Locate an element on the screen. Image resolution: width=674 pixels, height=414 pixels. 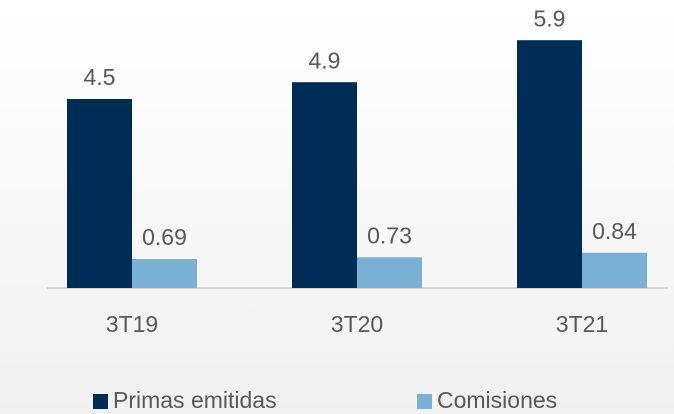
legend-label: Primas emitidas is located at coordinates (195, 400).